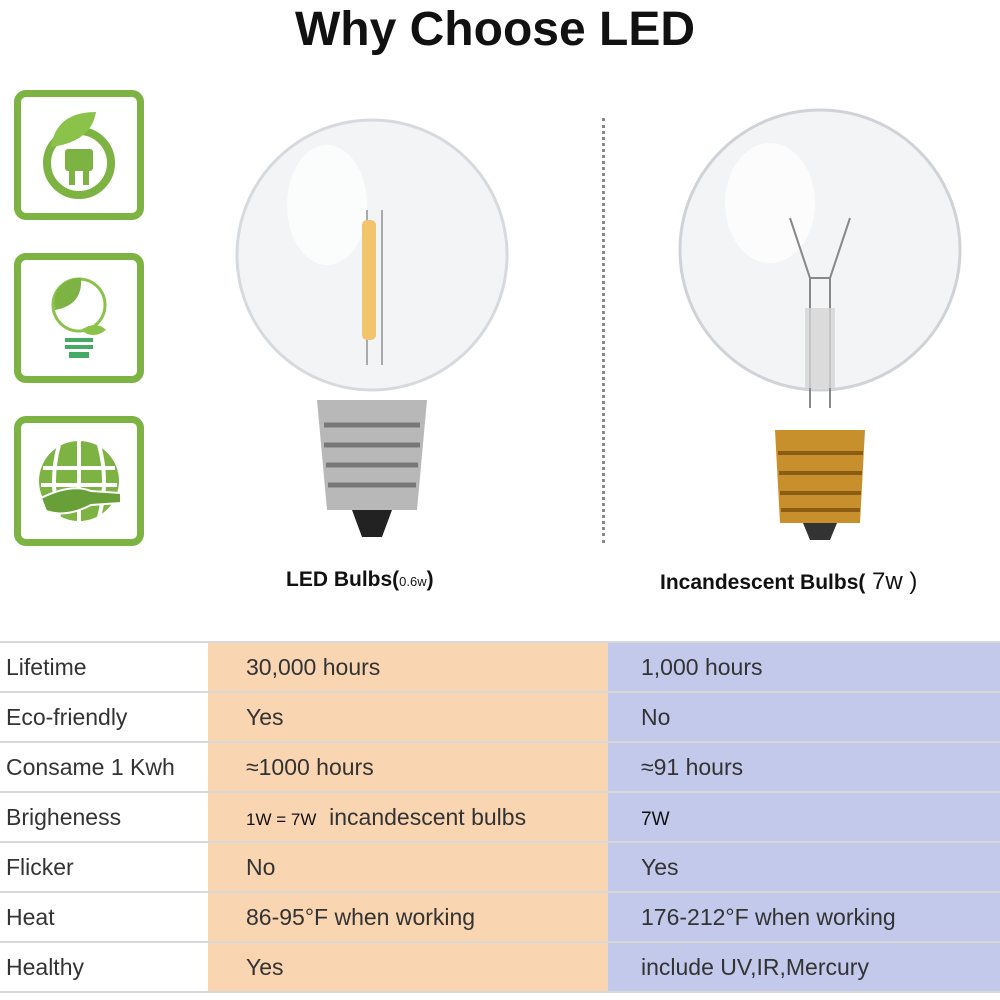  What do you see at coordinates (268, 819) in the screenshot?
I see `led-value-a: 1W =` at bounding box center [268, 819].